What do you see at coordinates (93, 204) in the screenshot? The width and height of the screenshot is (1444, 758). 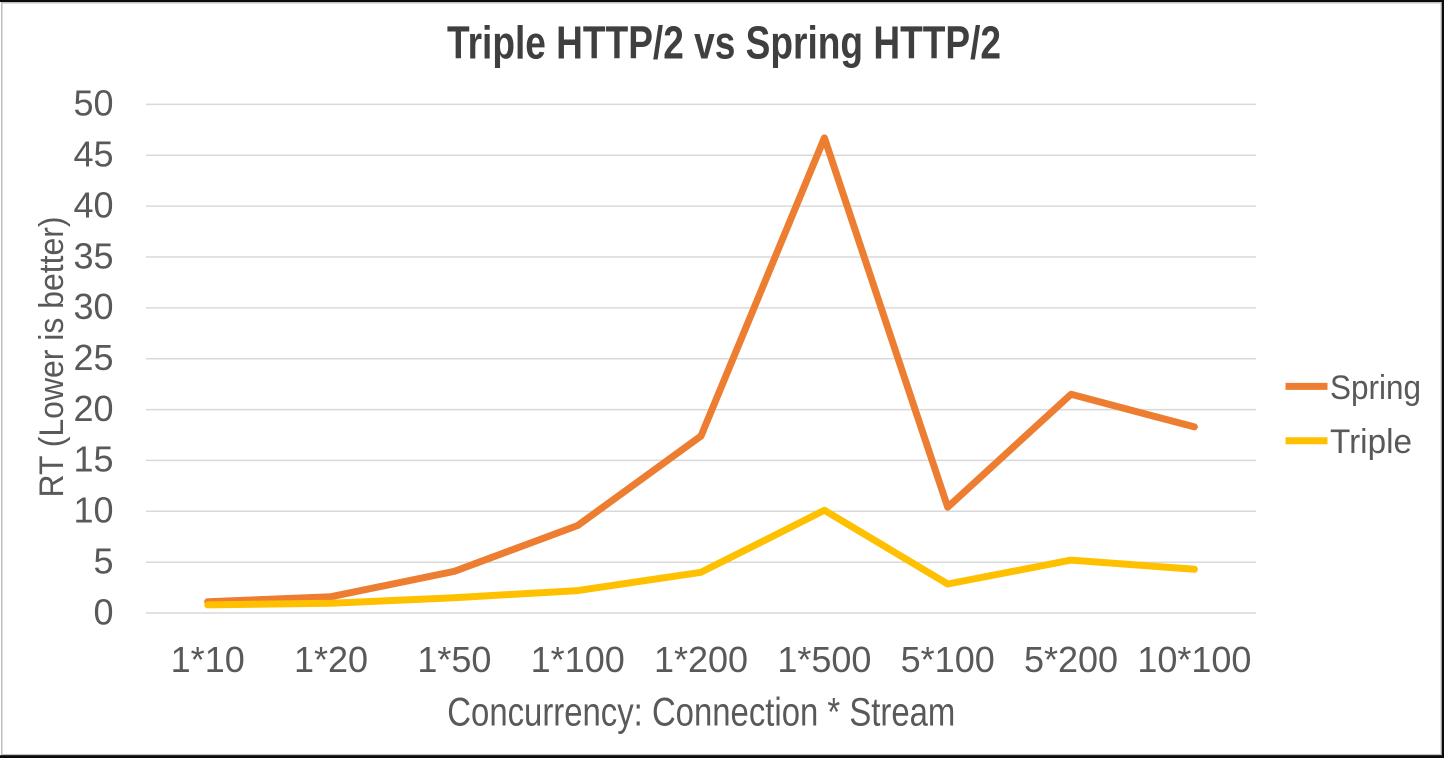 I see `svg-text: 40` at bounding box center [93, 204].